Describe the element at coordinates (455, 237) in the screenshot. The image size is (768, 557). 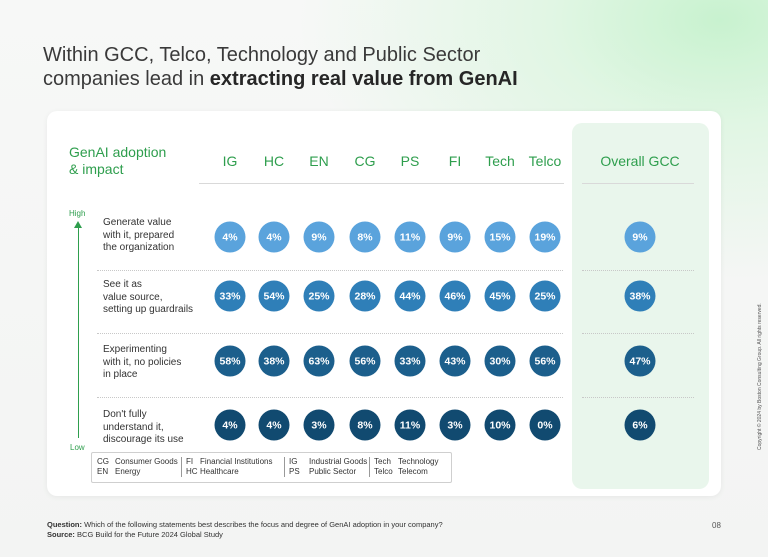
I see `value-bubble-fi: 9%` at that location.